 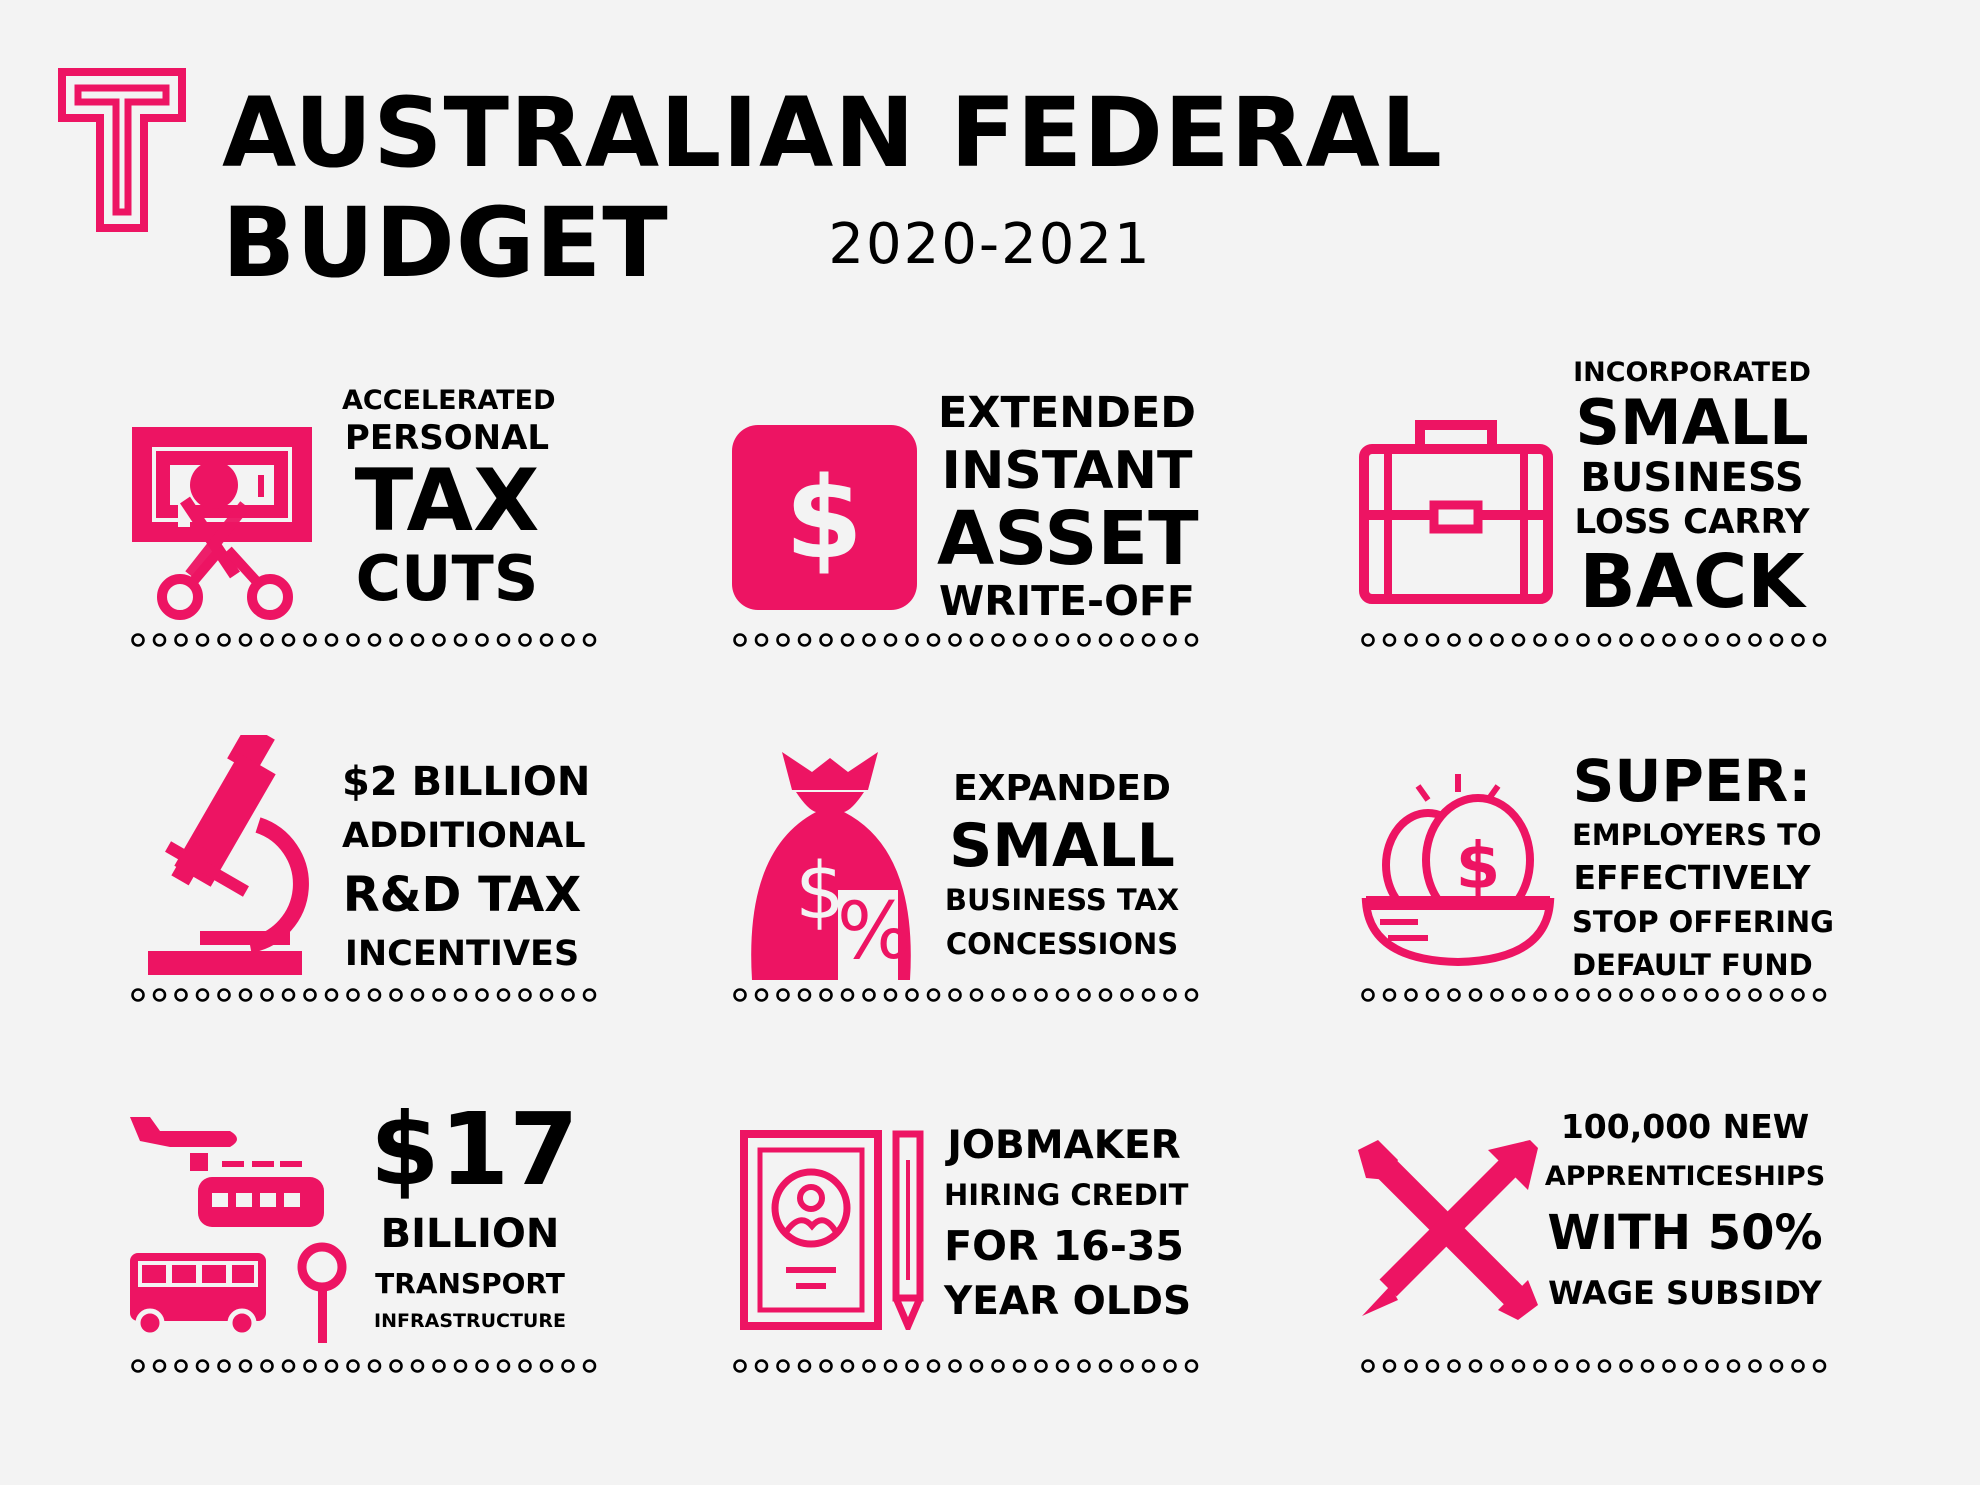 What do you see at coordinates (228, 855) in the screenshot?
I see `microscope-icon` at bounding box center [228, 855].